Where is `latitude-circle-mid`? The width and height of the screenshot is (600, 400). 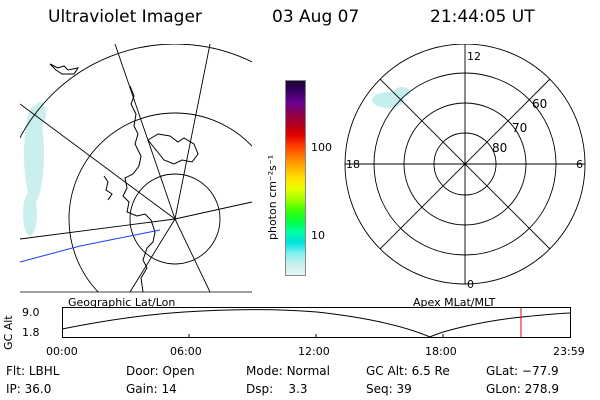
latitude-circle-mid is located at coordinates (160, 202).